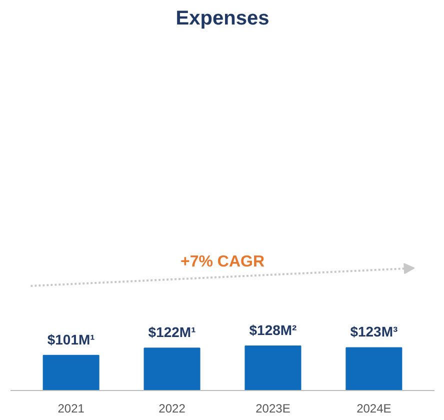 Image resolution: width=444 pixels, height=420 pixels. What do you see at coordinates (172, 409) in the screenshot?
I see `x-tick-label: 2022` at bounding box center [172, 409].